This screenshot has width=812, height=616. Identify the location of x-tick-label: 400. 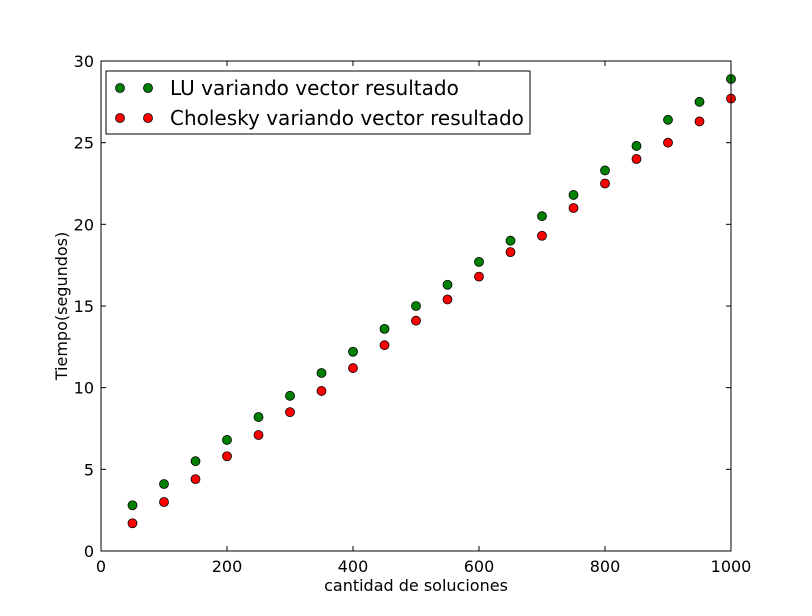
(353, 566).